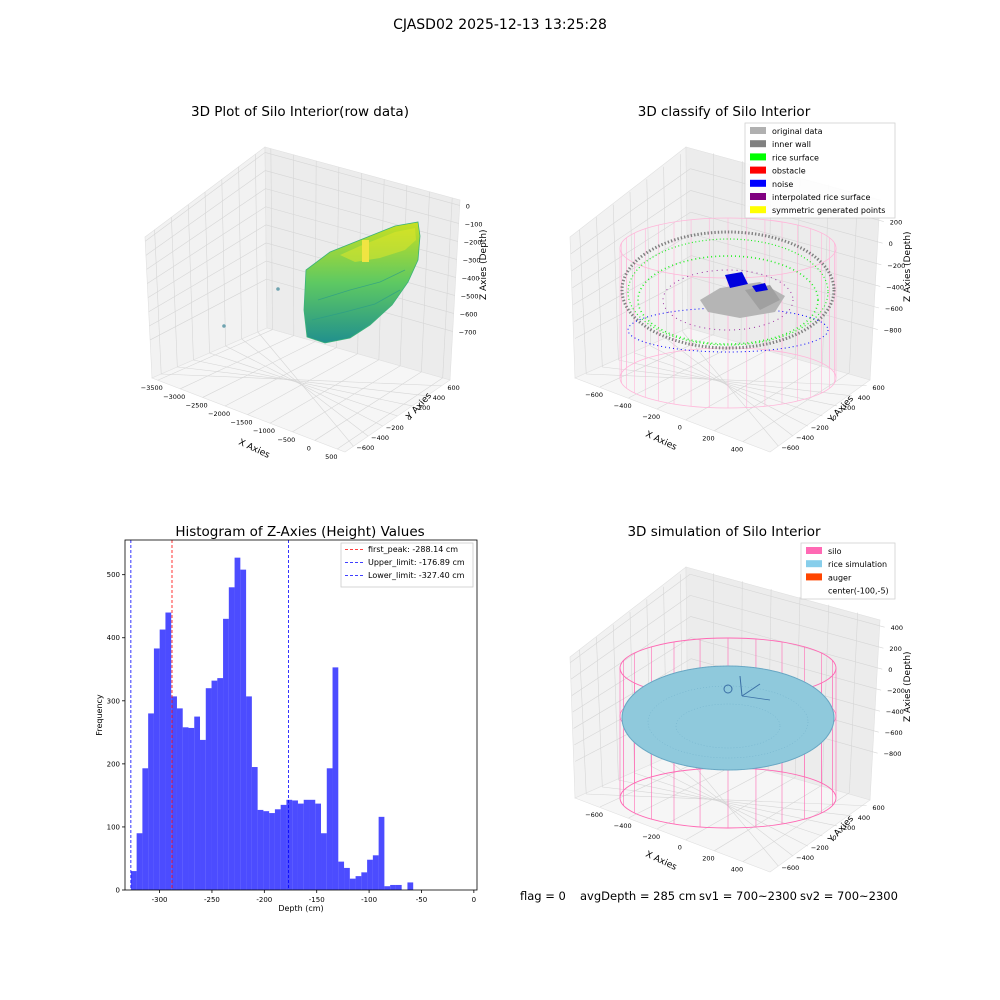 This screenshot has width=1000, height=1000. I want to click on panel2-zlabel: Z Axies (Depth), so click(908, 266).